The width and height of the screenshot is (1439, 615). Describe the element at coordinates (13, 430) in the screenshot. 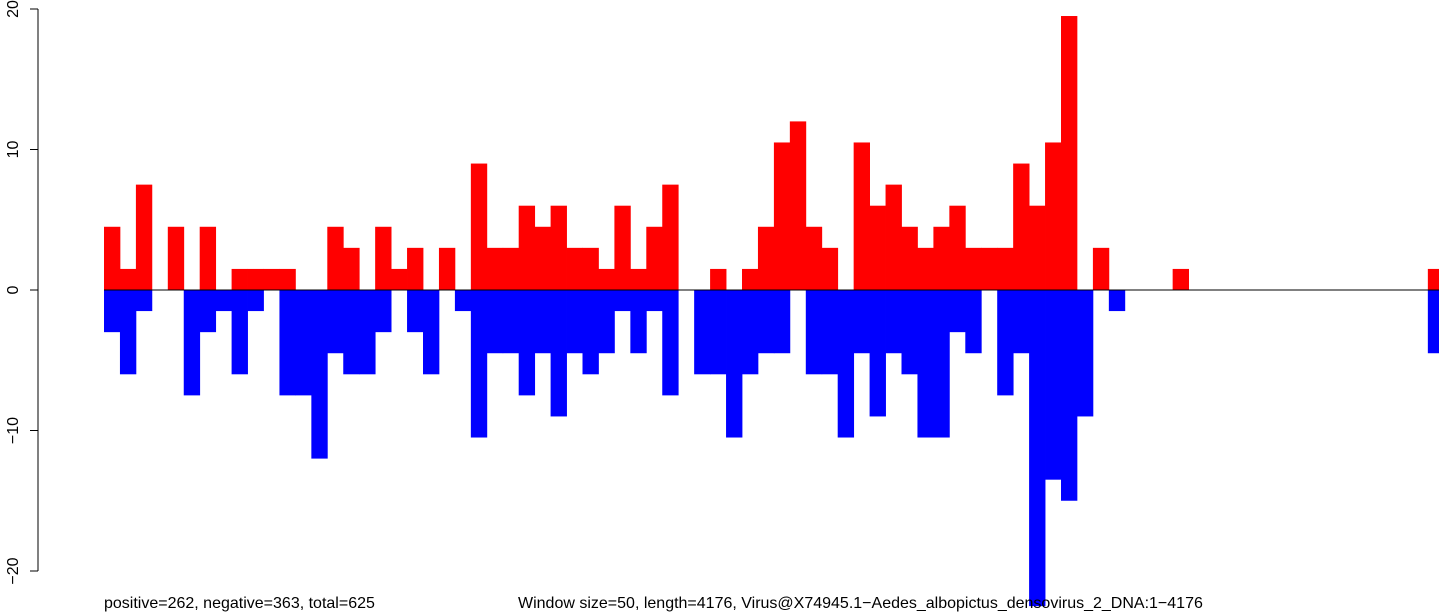

I see `y-tick-label: −10` at that location.